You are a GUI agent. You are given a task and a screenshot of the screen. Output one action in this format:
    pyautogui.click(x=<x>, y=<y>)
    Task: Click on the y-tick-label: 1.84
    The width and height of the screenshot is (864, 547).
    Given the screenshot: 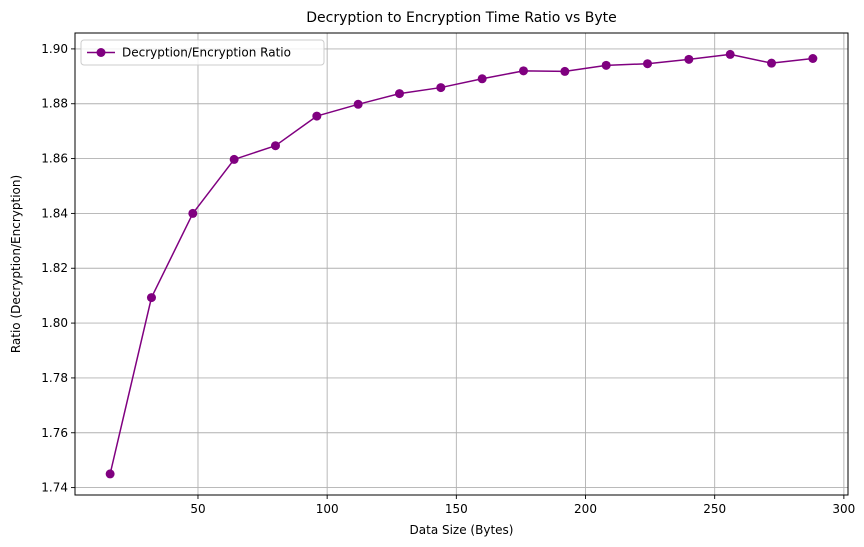 What is the action you would take?
    pyautogui.click(x=54, y=213)
    